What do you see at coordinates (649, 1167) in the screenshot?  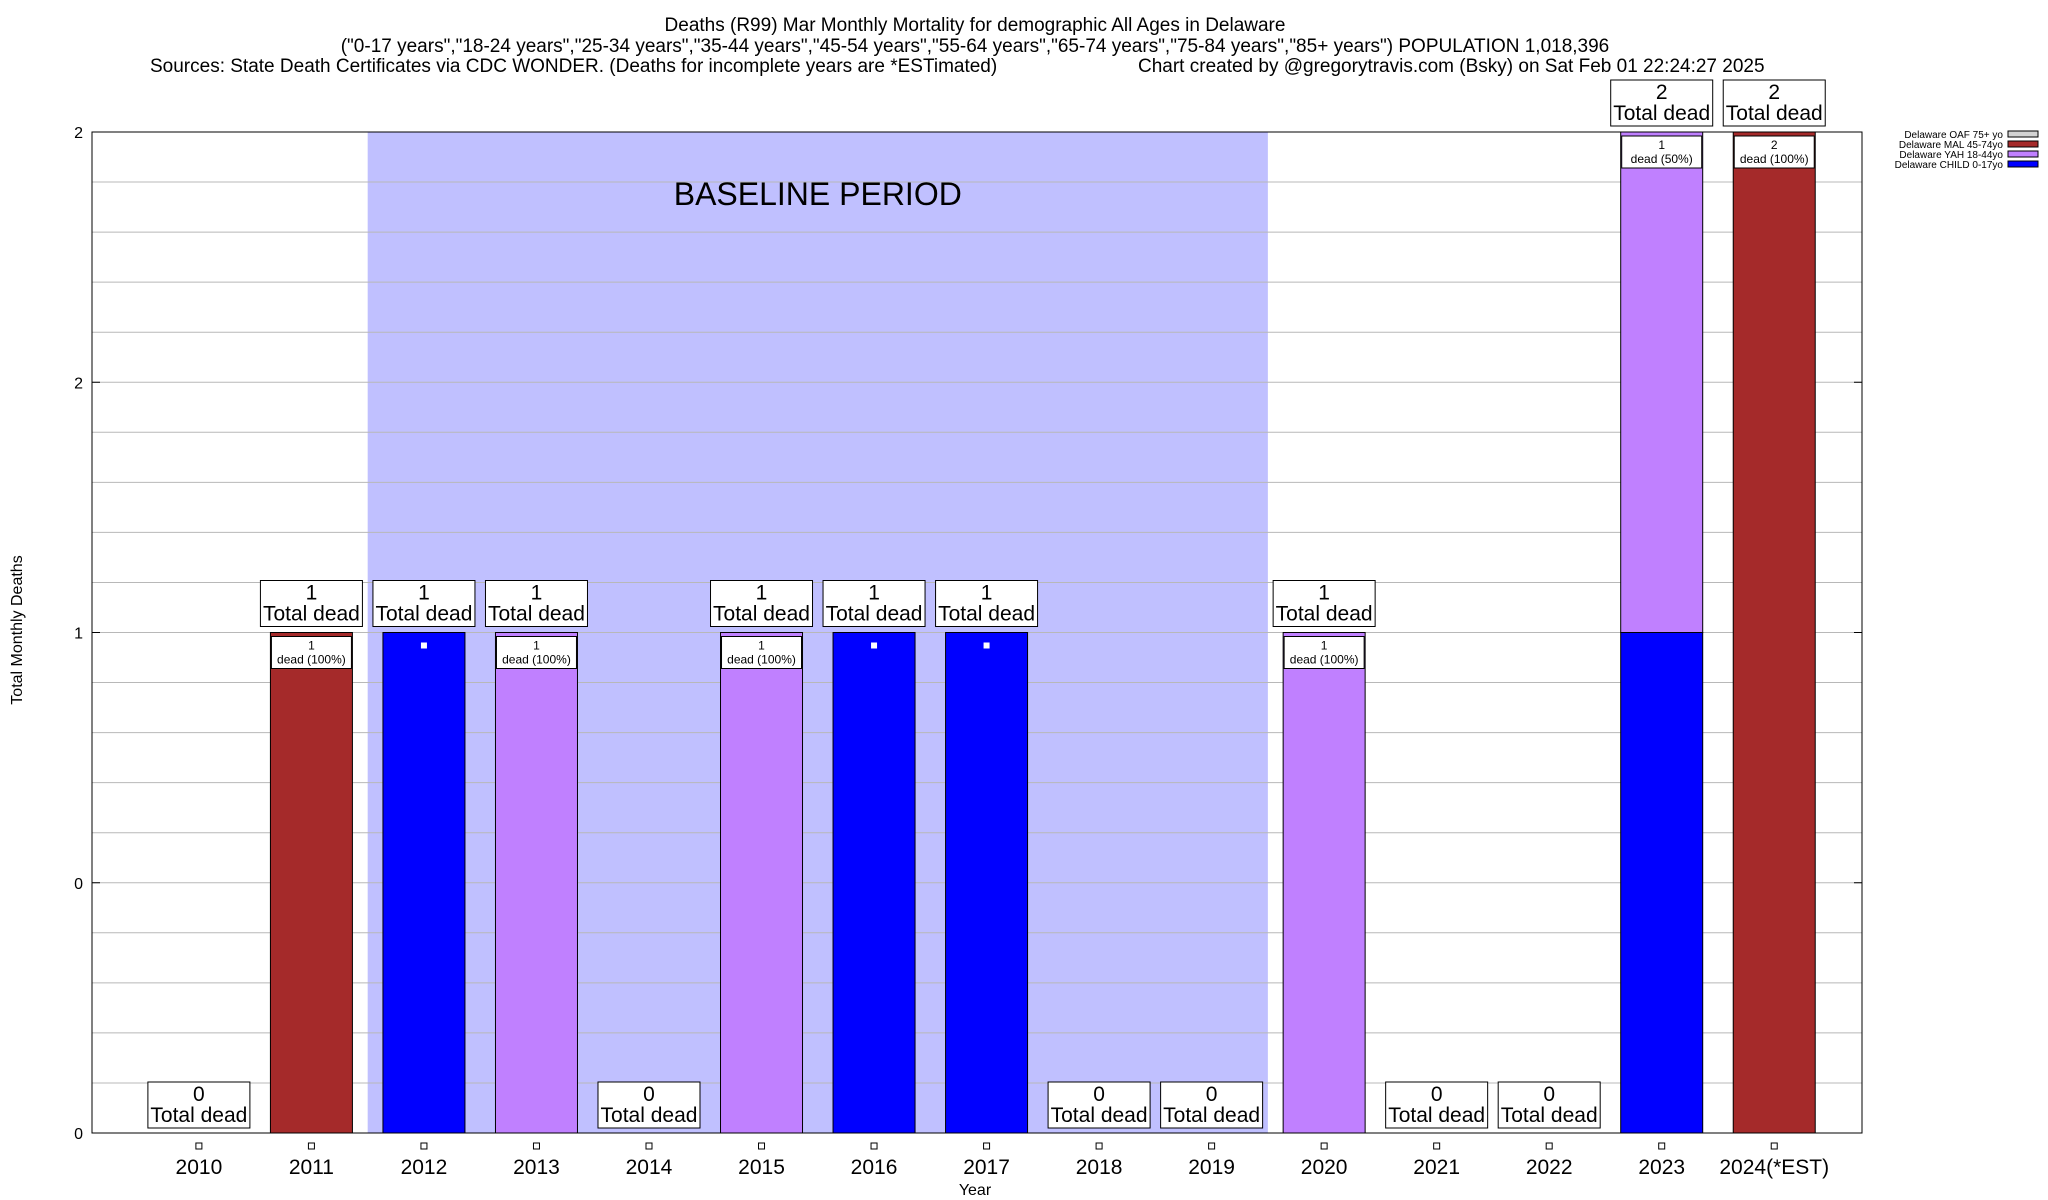 I see `x-tick-label: 2014` at bounding box center [649, 1167].